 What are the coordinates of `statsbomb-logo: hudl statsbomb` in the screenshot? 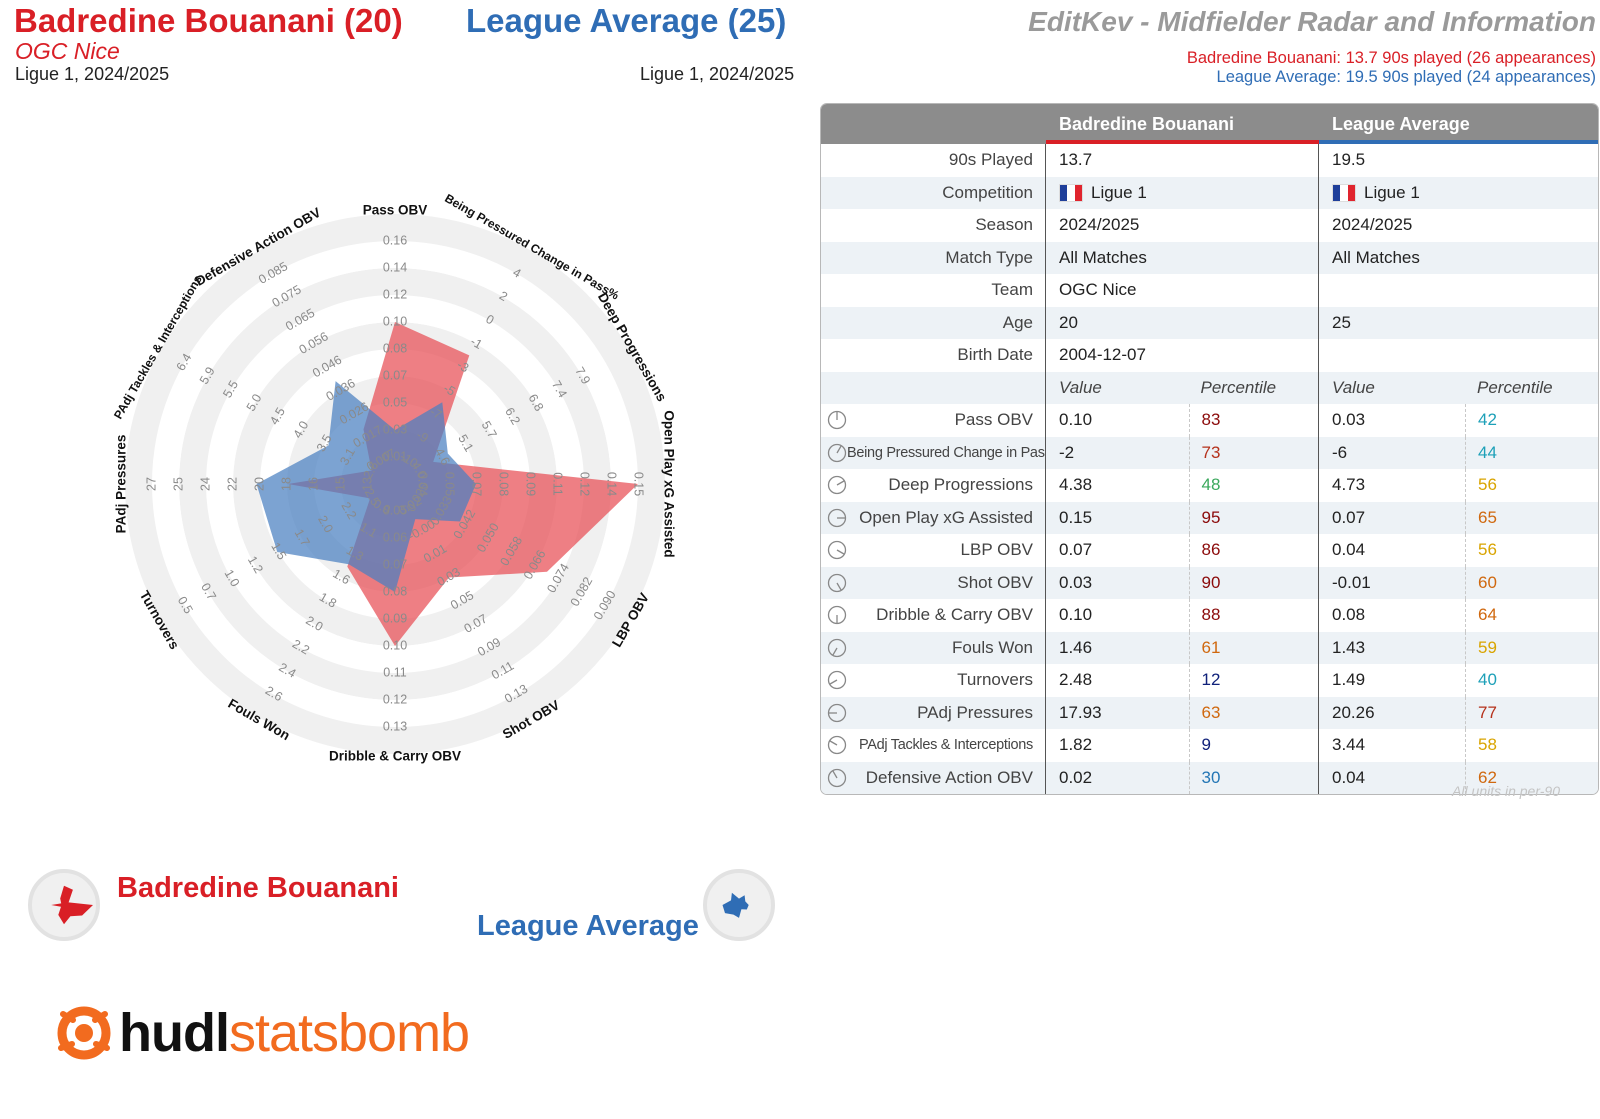 It's located at (262, 1033).